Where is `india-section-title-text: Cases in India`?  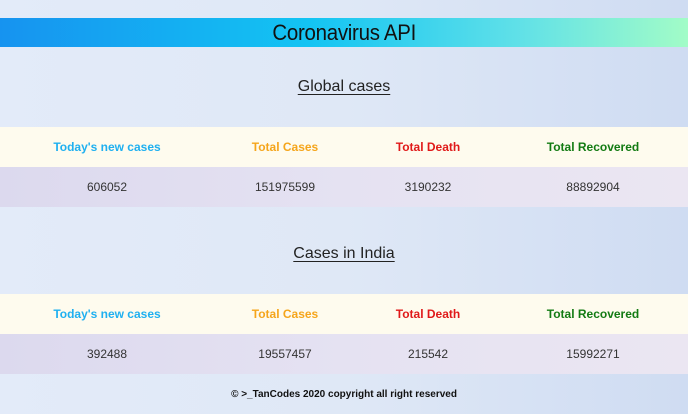 india-section-title-text: Cases in India is located at coordinates (344, 253).